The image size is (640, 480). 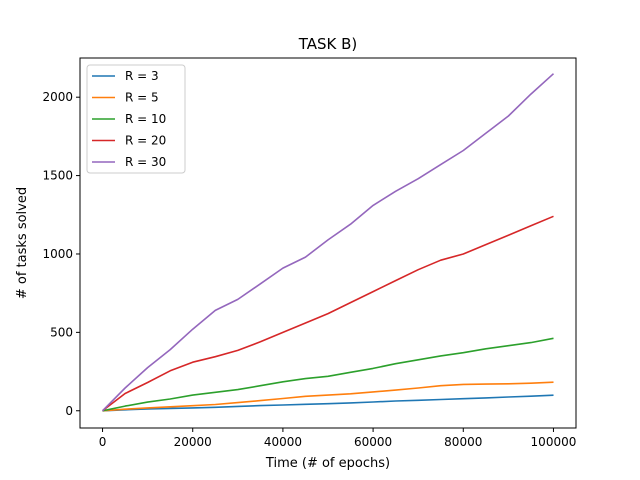 What do you see at coordinates (22, 243) in the screenshot?
I see `y-axis-label: # of tasks solved` at bounding box center [22, 243].